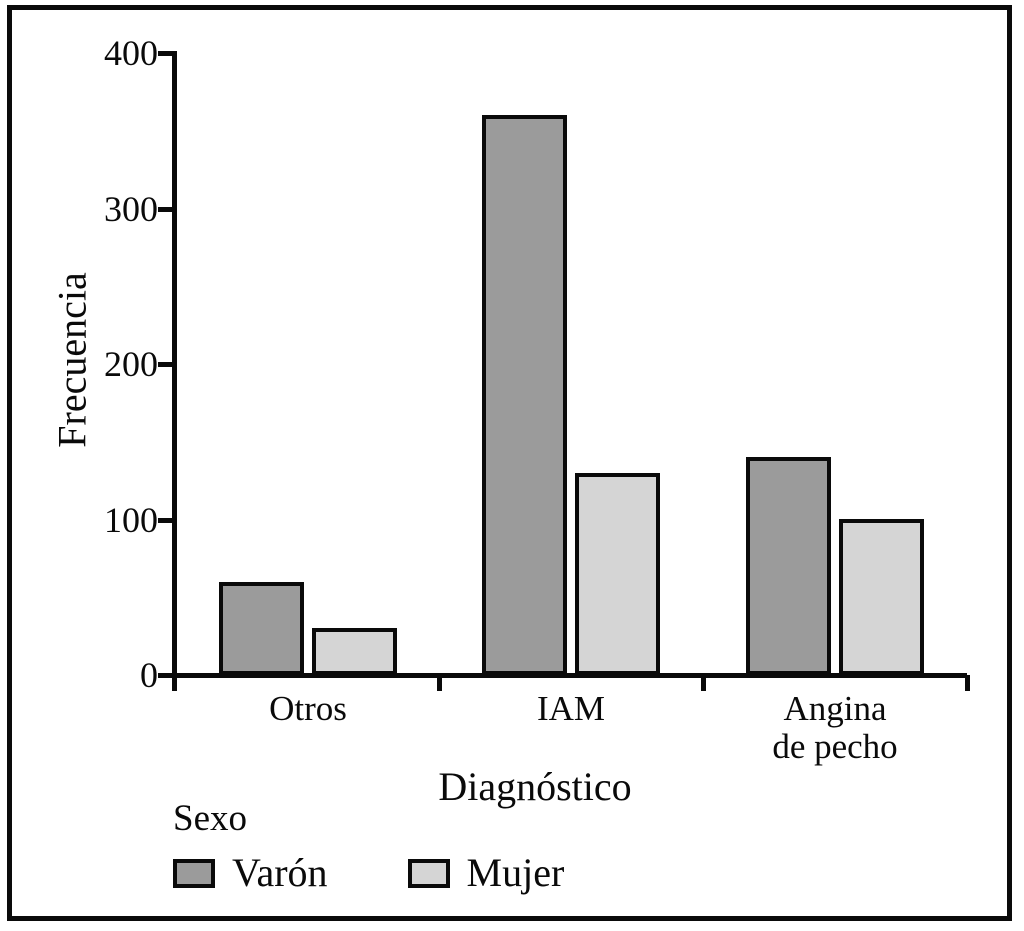 This screenshot has height=931, width=1024. I want to click on x-axis-title: Diagnóstico, so click(535, 786).